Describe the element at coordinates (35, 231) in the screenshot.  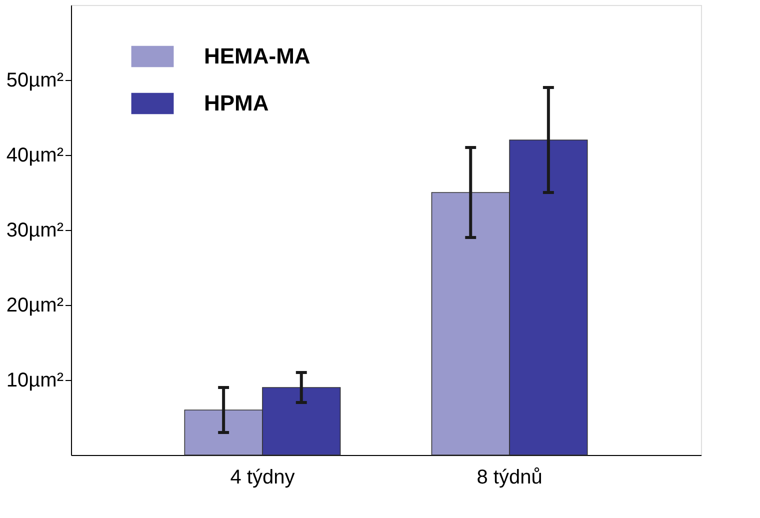
I see `y-tick-label: 30µm²` at that location.